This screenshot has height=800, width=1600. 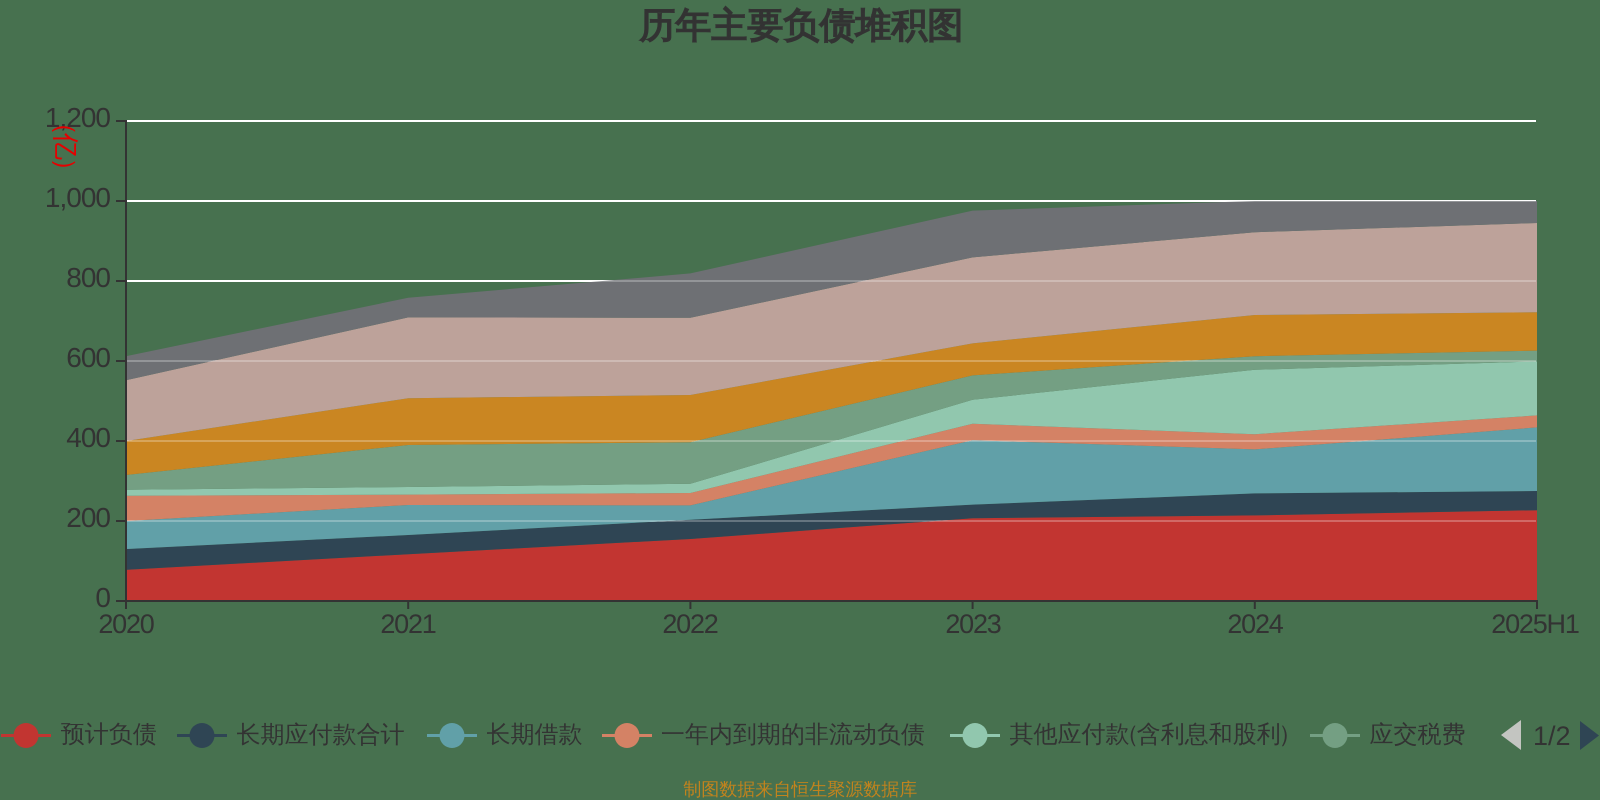 I want to click on svg-text: 1,000, so click(x=77, y=197).